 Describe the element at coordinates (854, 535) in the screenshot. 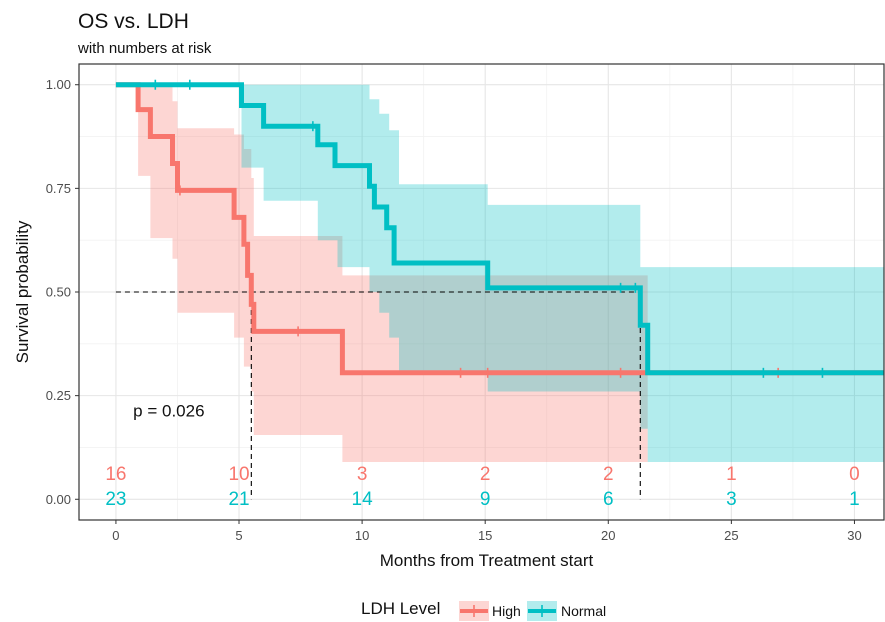

I see `x-tick-label: 30` at that location.